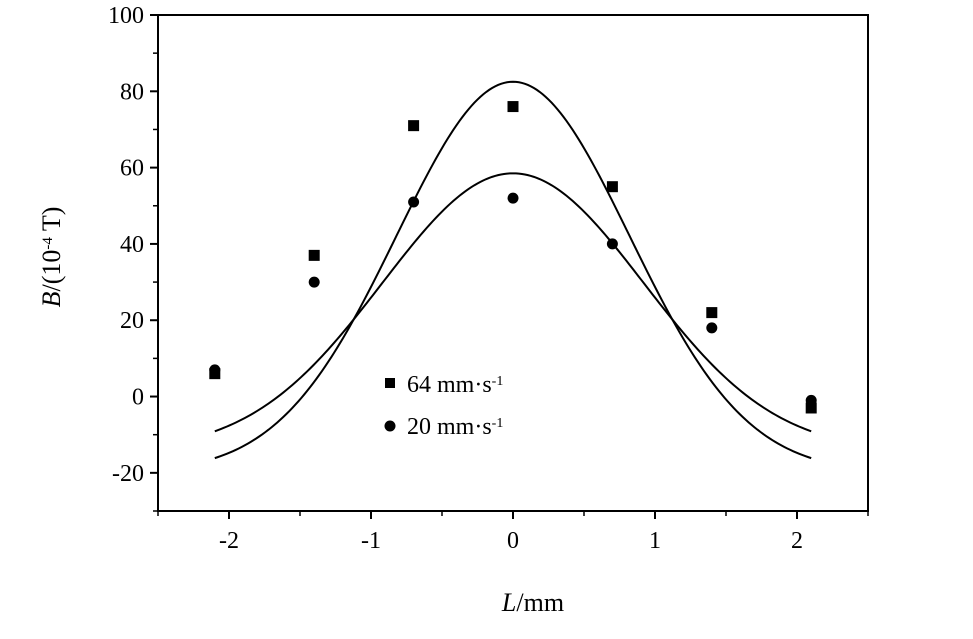 This screenshot has width=973, height=639. Describe the element at coordinates (51, 257) in the screenshot. I see `y-axis-title: B/(10-4 T)` at that location.